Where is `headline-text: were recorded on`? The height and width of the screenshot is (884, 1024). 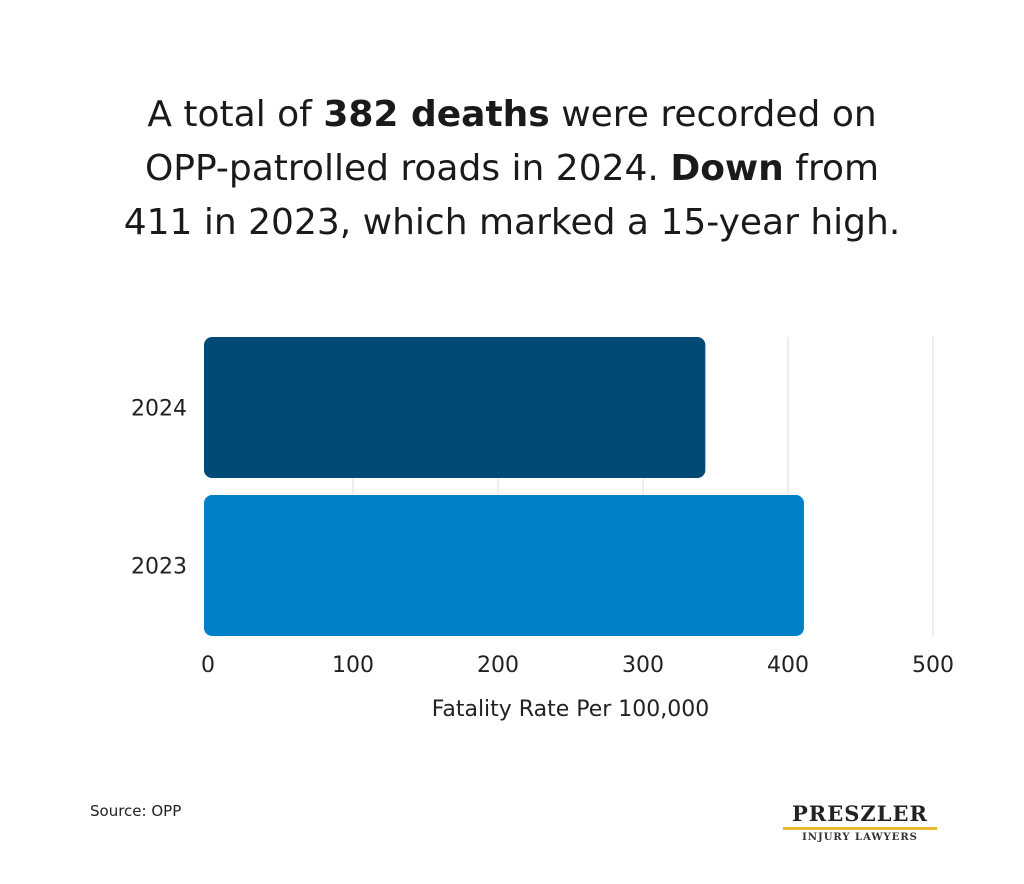 headline-text: were recorded on is located at coordinates (713, 114).